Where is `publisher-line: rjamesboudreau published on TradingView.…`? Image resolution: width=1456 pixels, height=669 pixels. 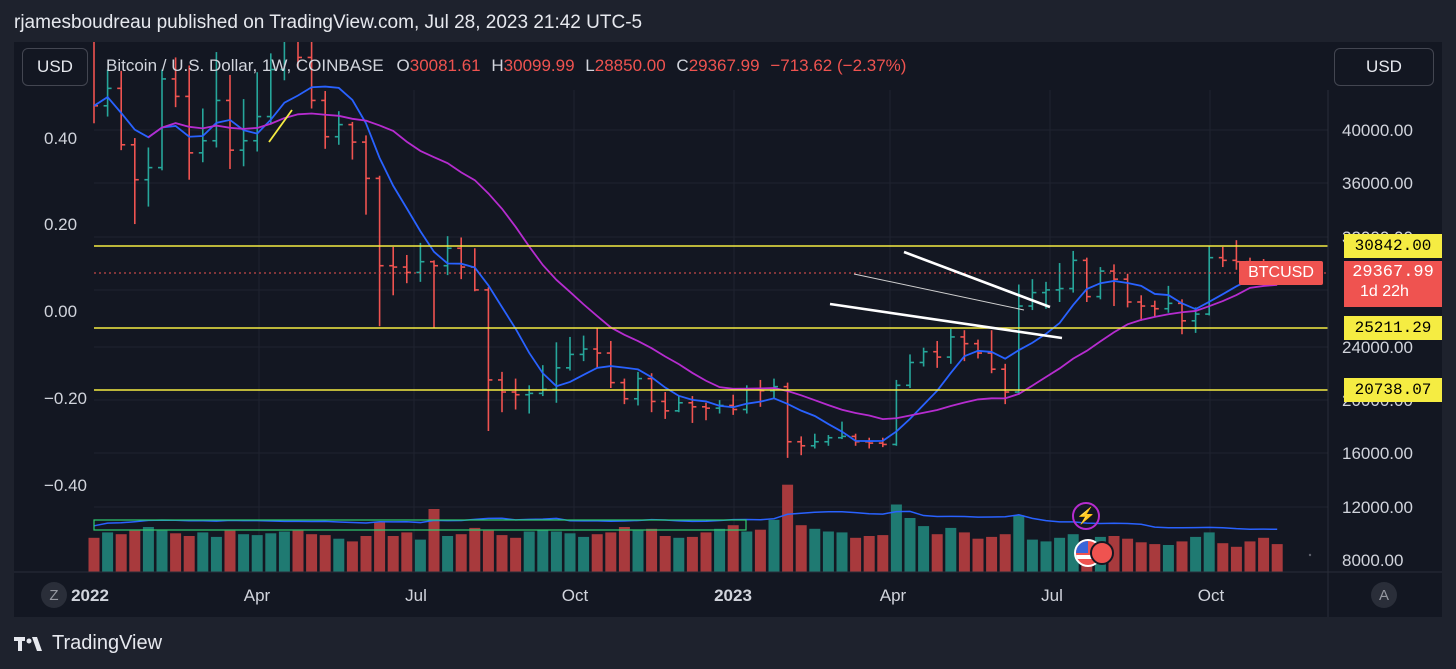 publisher-line: rjamesboudreau published on TradingView.… is located at coordinates (328, 22).